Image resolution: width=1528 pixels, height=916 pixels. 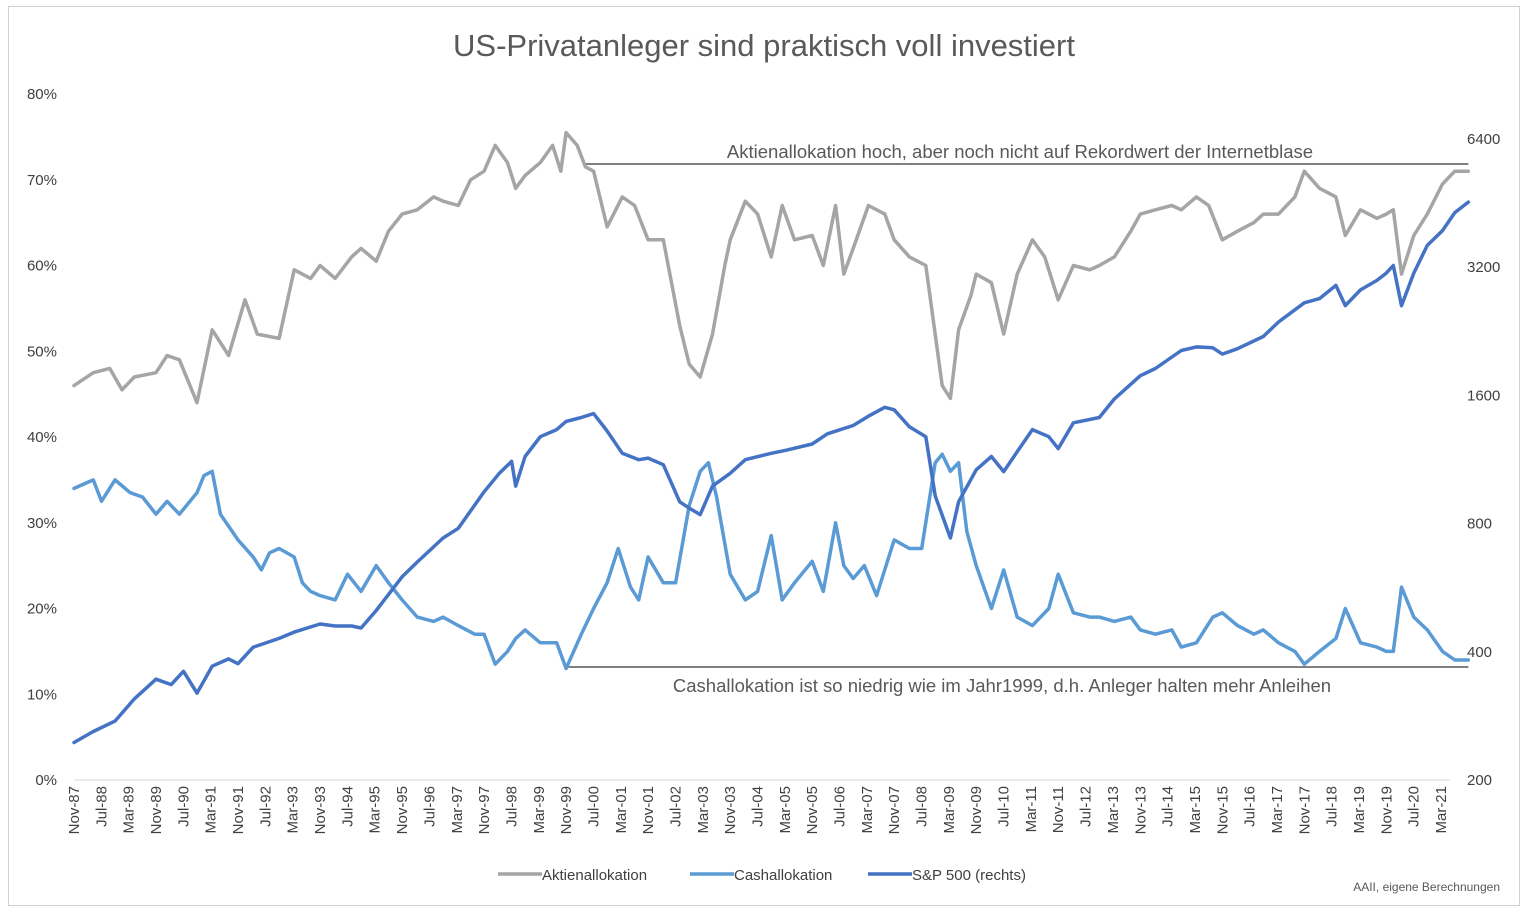 I want to click on y-right-tick-label: 400, so click(x=1479, y=652).